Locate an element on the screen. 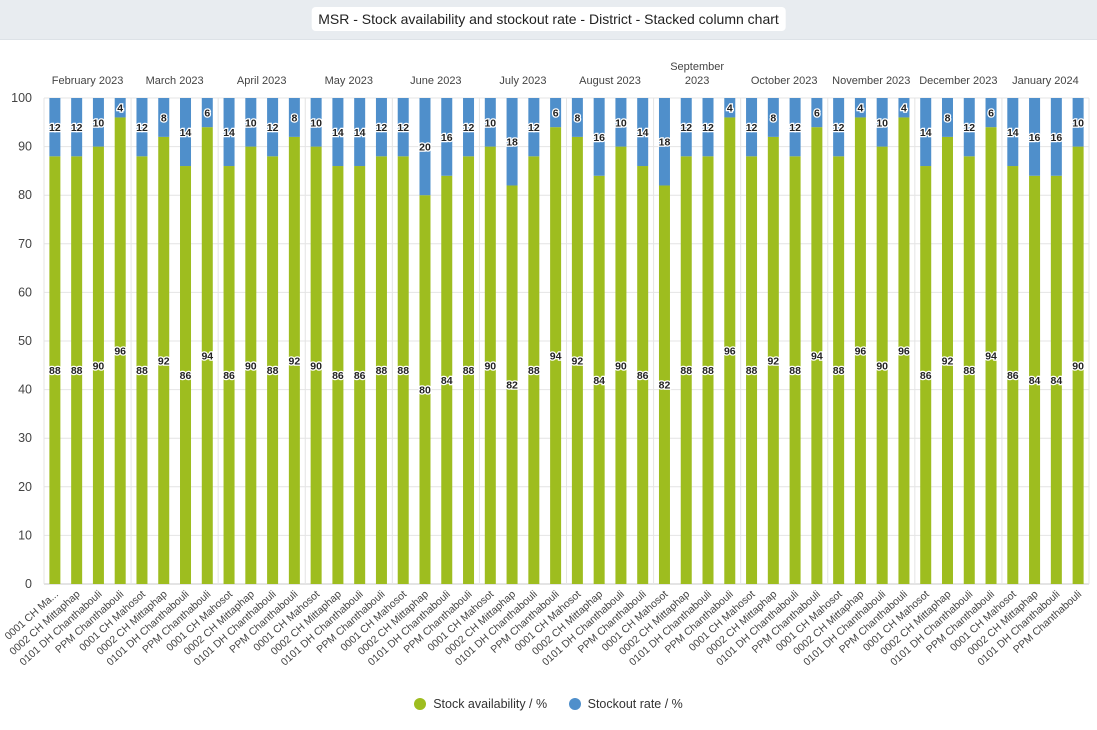 The height and width of the screenshot is (730, 1097). month-label: September 2023 is located at coordinates (697, 74).